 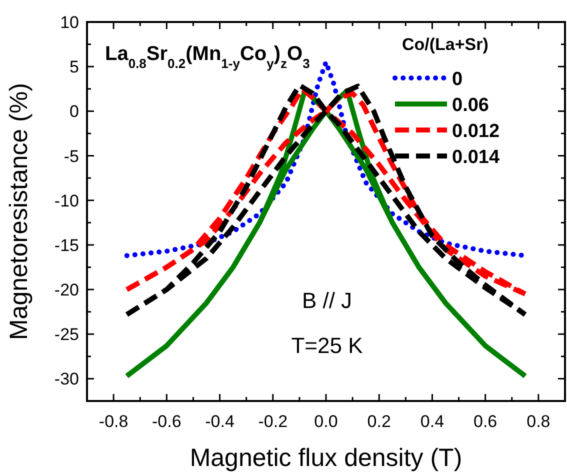 What do you see at coordinates (71, 156) in the screenshot?
I see `y-tick-label: -5` at bounding box center [71, 156].